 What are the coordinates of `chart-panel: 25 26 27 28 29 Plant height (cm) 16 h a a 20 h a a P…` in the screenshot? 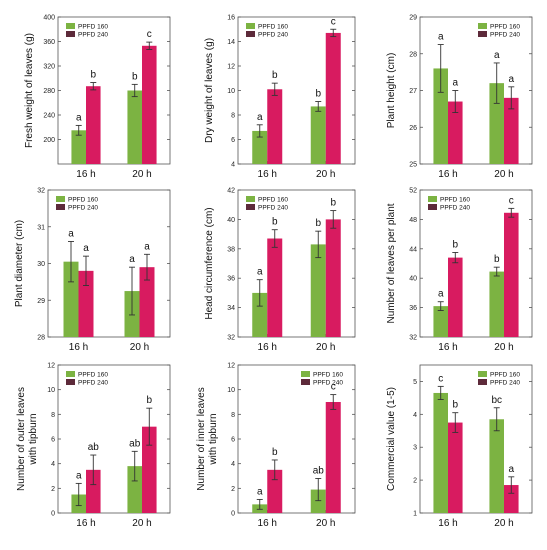 It's located at (459, 97).